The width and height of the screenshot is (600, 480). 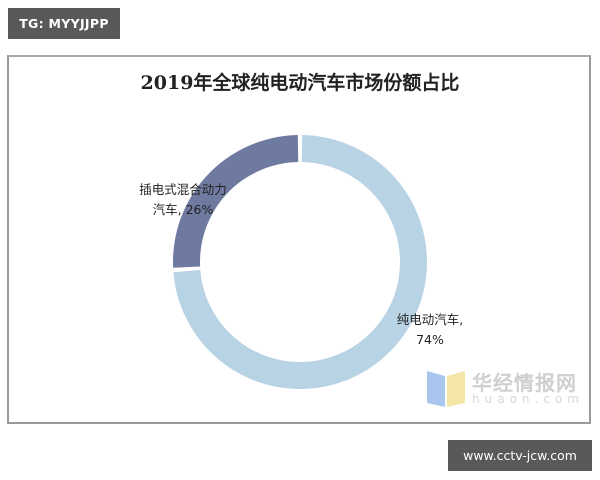 What do you see at coordinates (64, 23) in the screenshot?
I see `header-tag: TG: MYYJJPP` at bounding box center [64, 23].